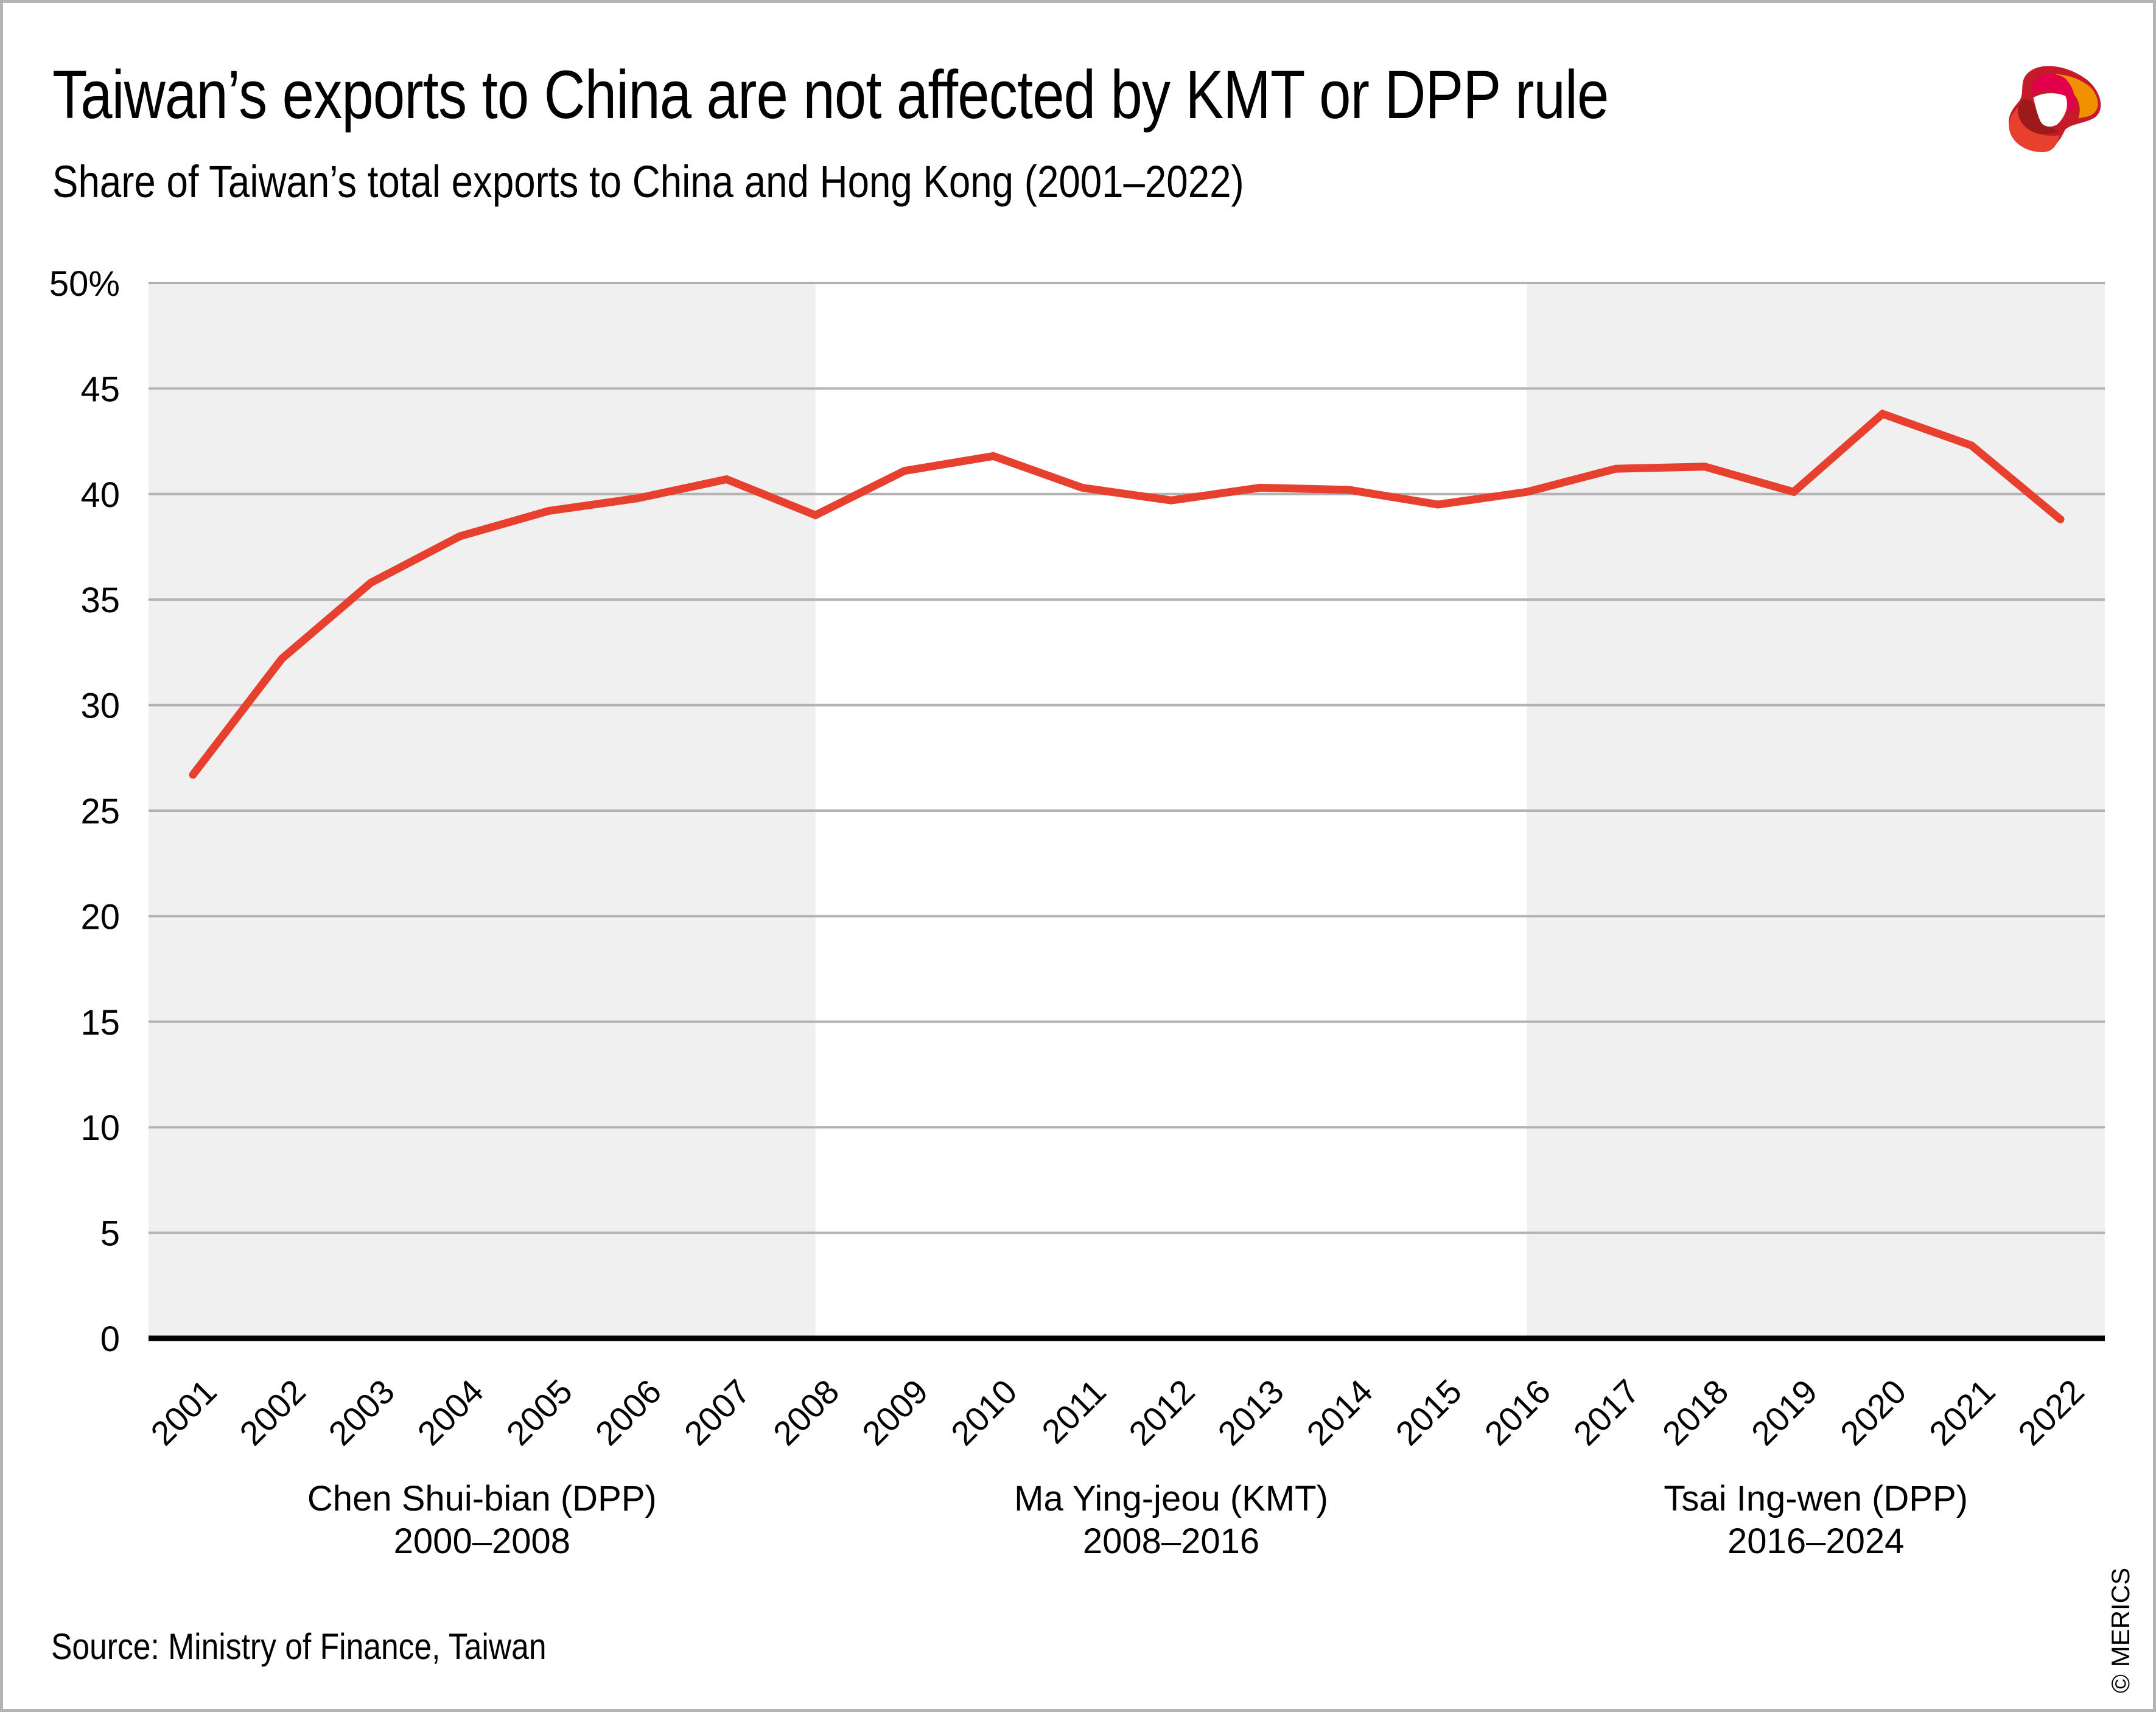 The height and width of the screenshot is (1712, 2156). I want to click on merics-logo-icon, so click(2055, 109).